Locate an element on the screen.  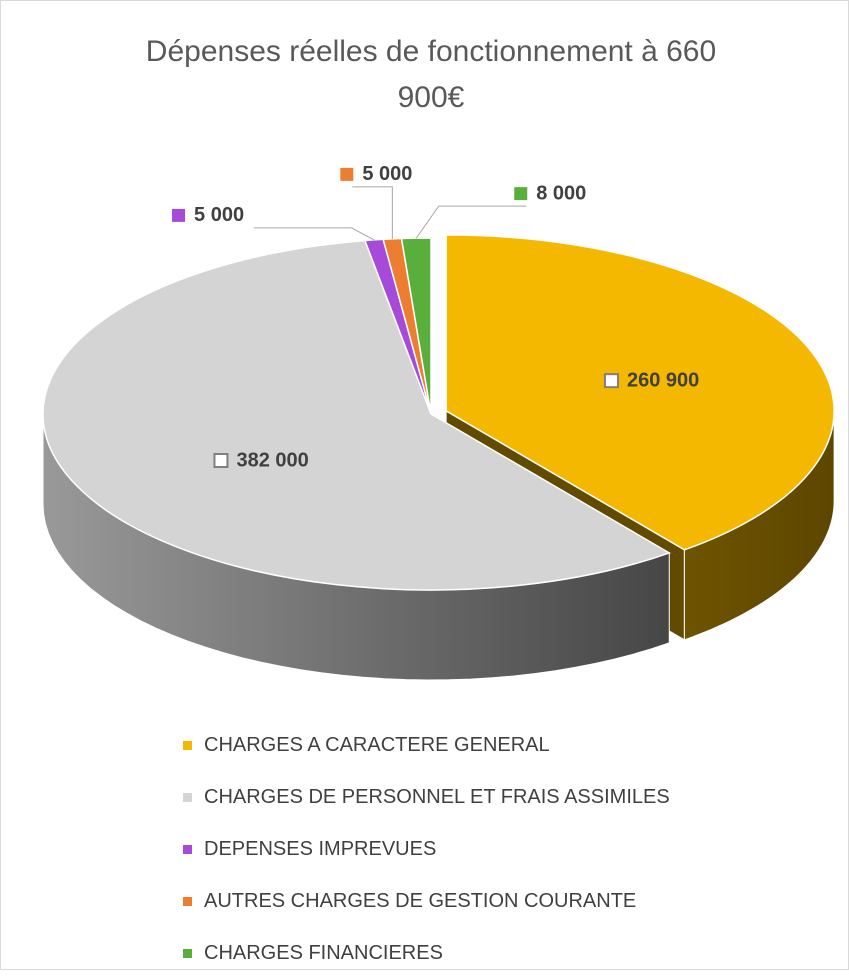
legend-item: CHARGES FINANCIERES is located at coordinates (426, 953).